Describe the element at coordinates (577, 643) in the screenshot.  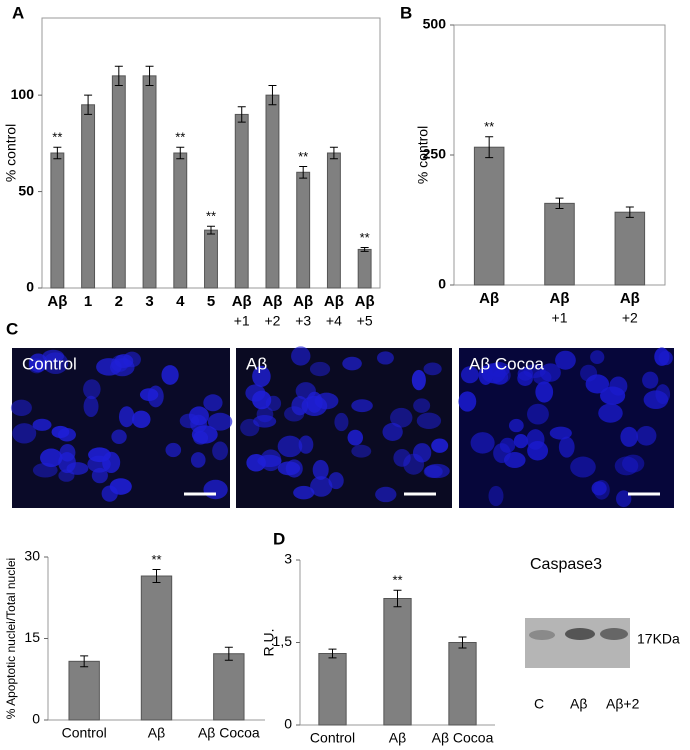
I see `blot` at that location.